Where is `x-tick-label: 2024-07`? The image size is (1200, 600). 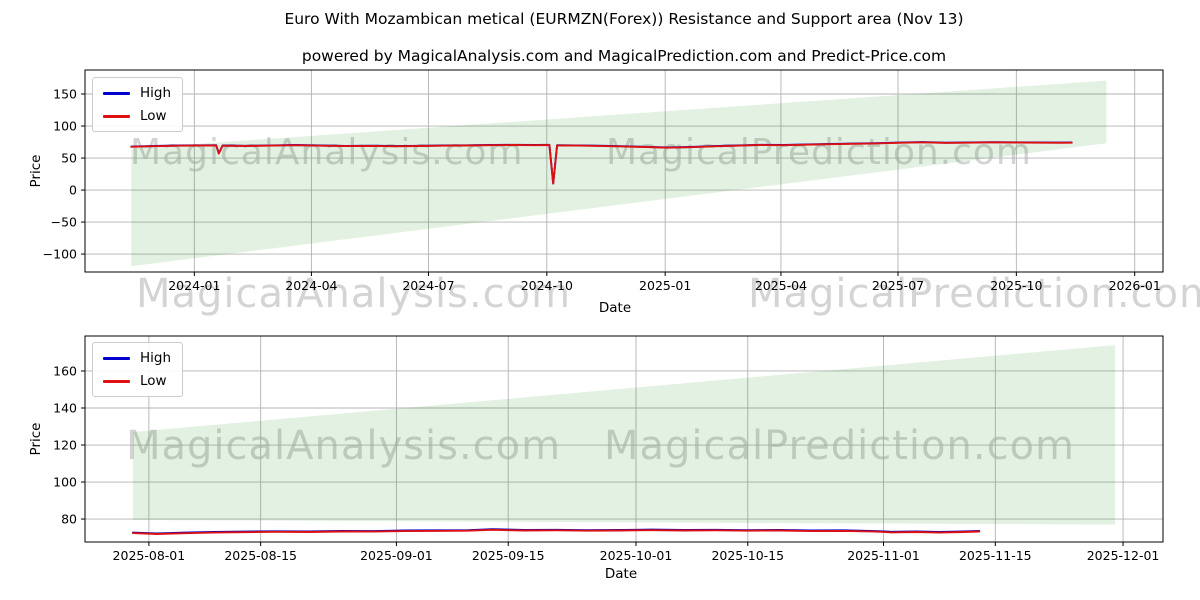 x-tick-label: 2024-07 is located at coordinates (428, 285).